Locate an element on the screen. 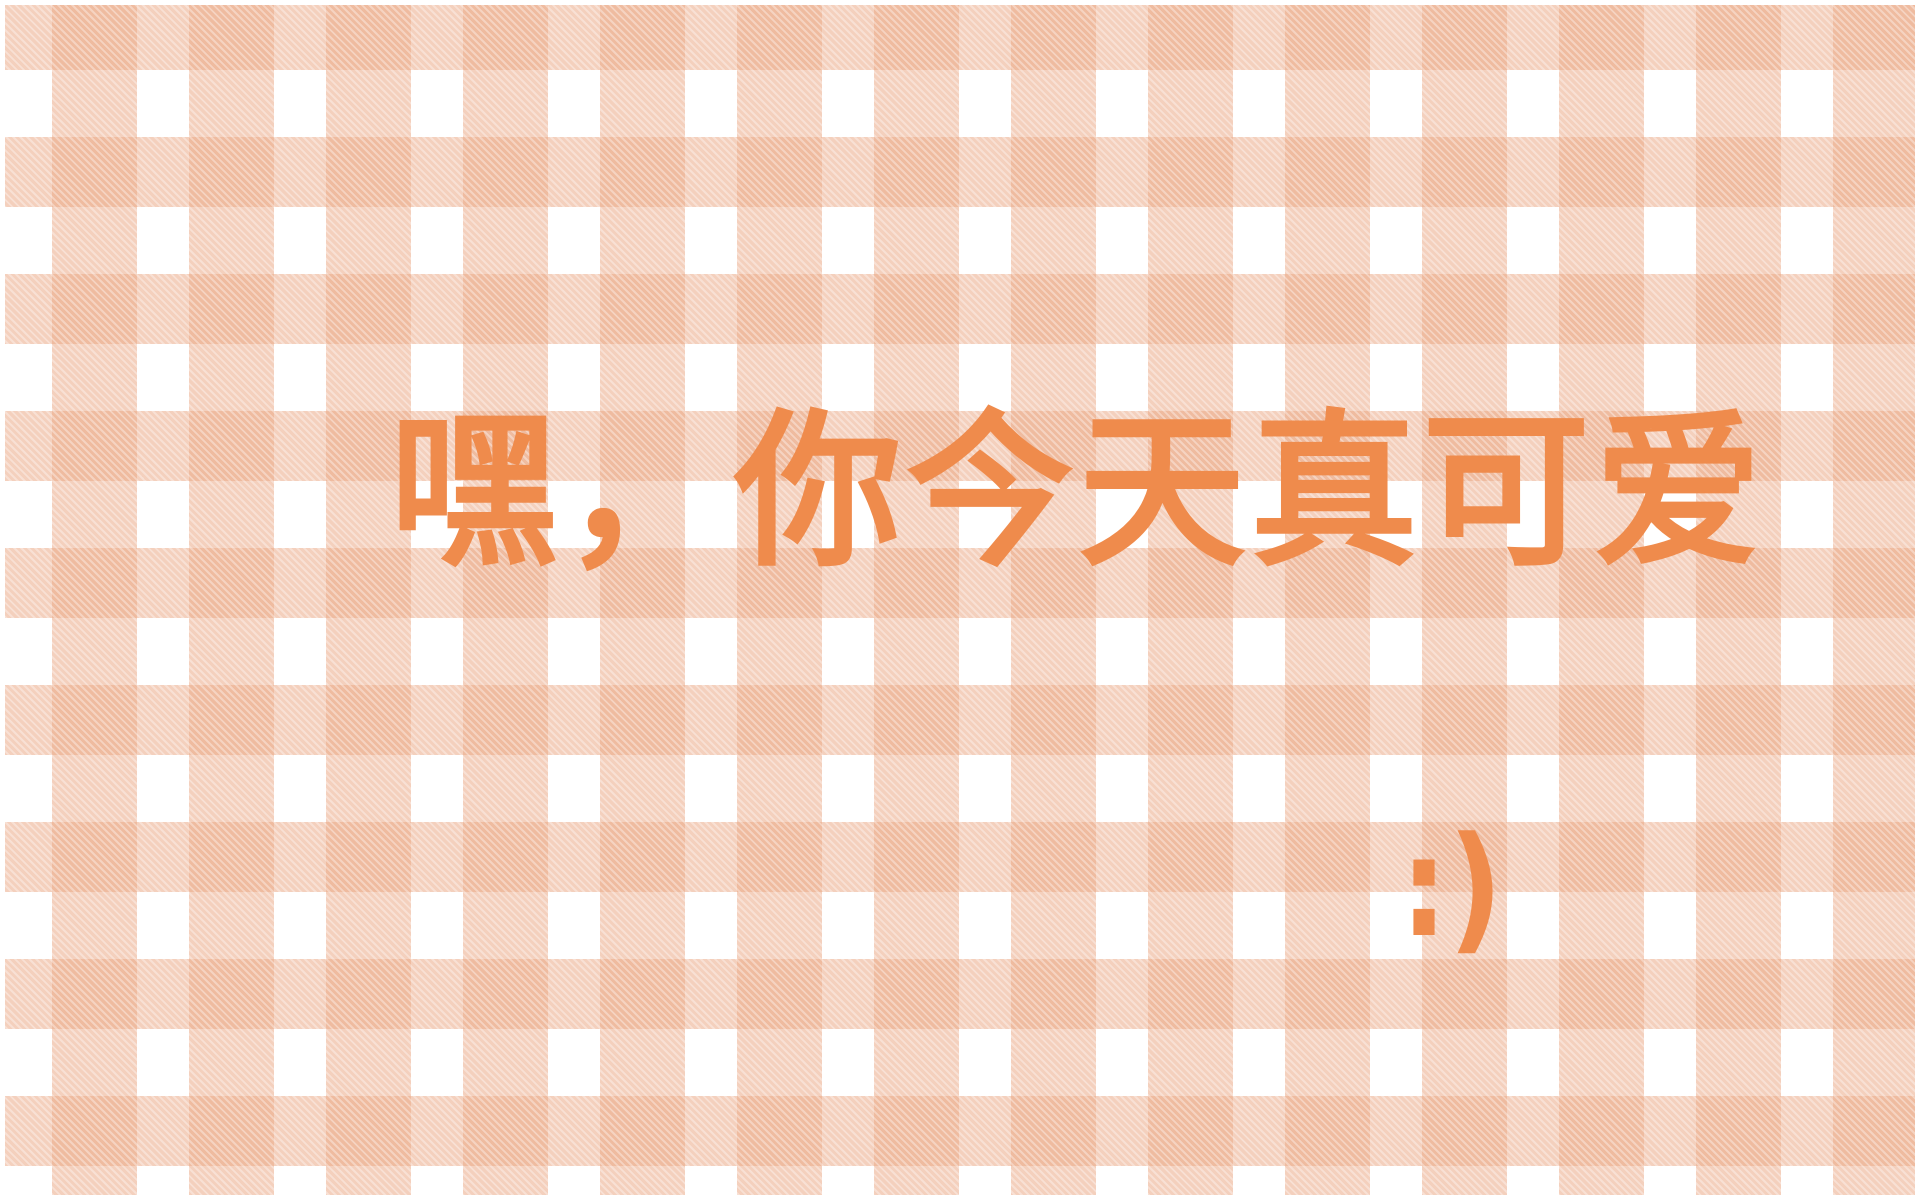  smiley-emoticon: :) is located at coordinates (1451, 888).